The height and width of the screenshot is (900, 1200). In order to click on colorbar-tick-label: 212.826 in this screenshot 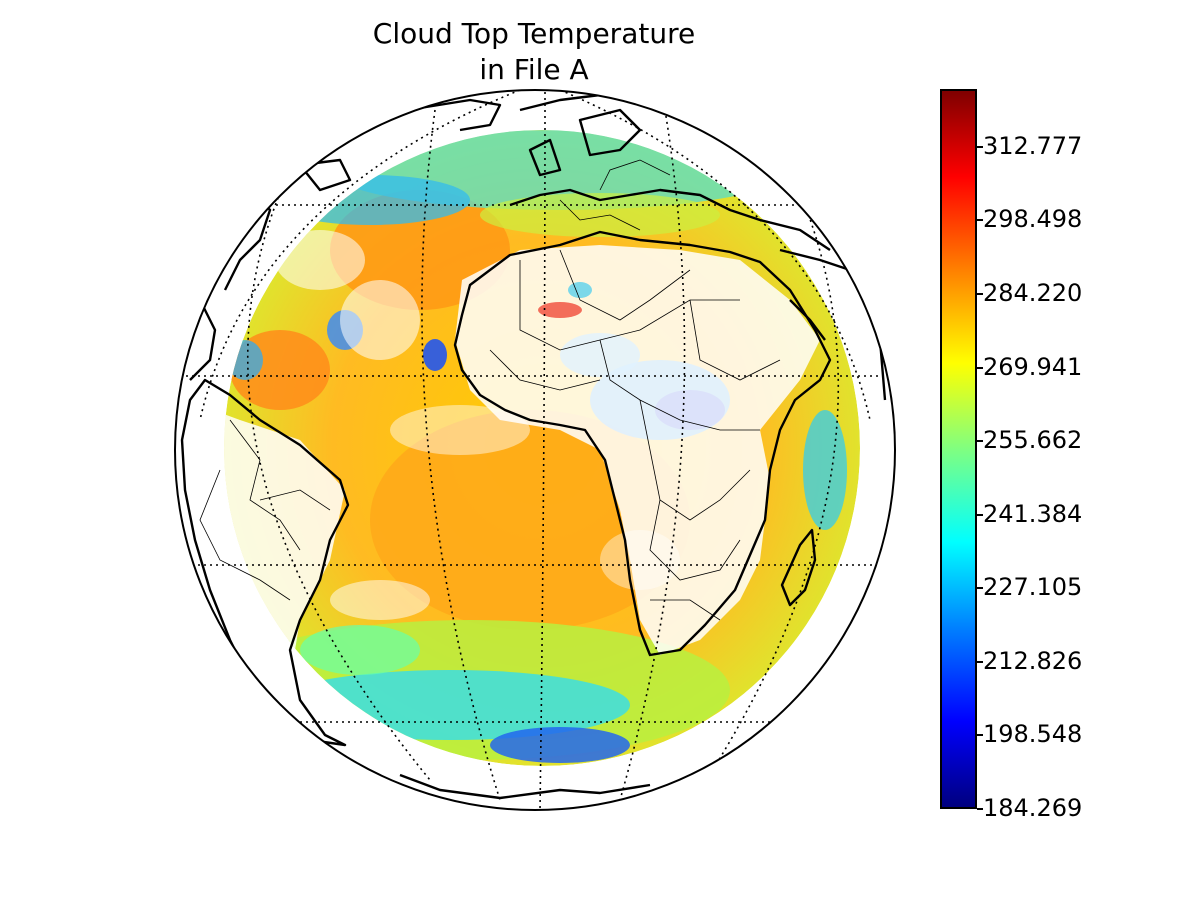, I will do `click(1033, 660)`.